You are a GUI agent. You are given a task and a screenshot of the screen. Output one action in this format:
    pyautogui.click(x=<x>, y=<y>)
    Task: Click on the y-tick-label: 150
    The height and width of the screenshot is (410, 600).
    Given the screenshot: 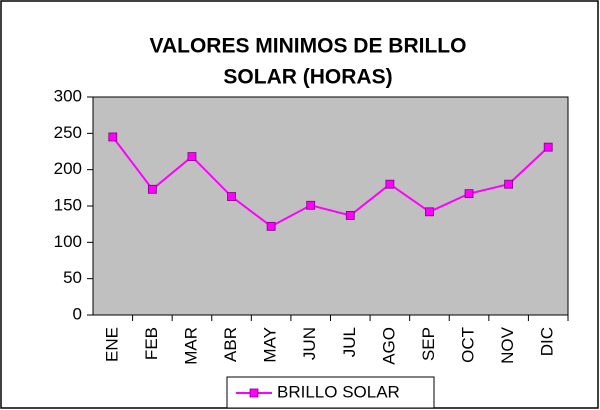 What is the action you would take?
    pyautogui.click(x=68, y=204)
    